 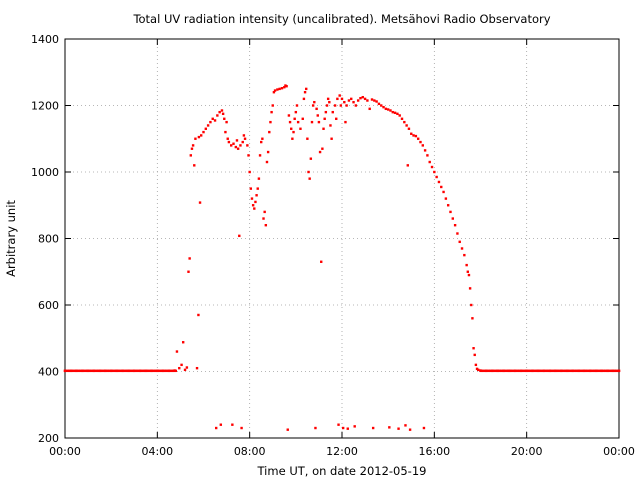 What do you see at coordinates (250, 451) in the screenshot?
I see `x-tick-label: 08:00` at bounding box center [250, 451].